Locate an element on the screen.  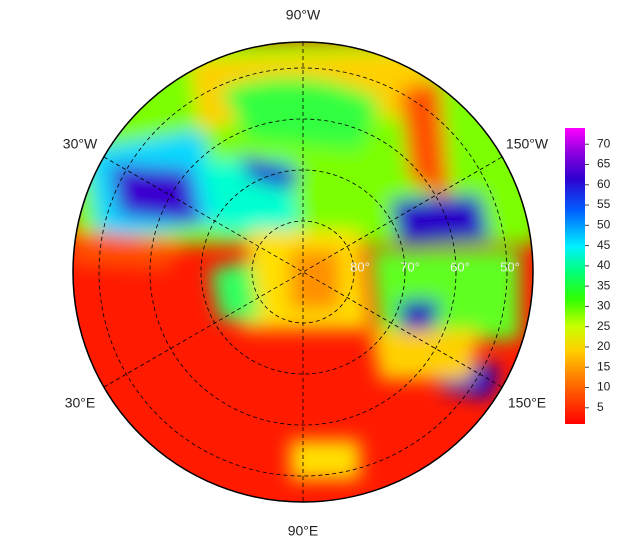
longitude-label: 30°W is located at coordinates (80, 144).